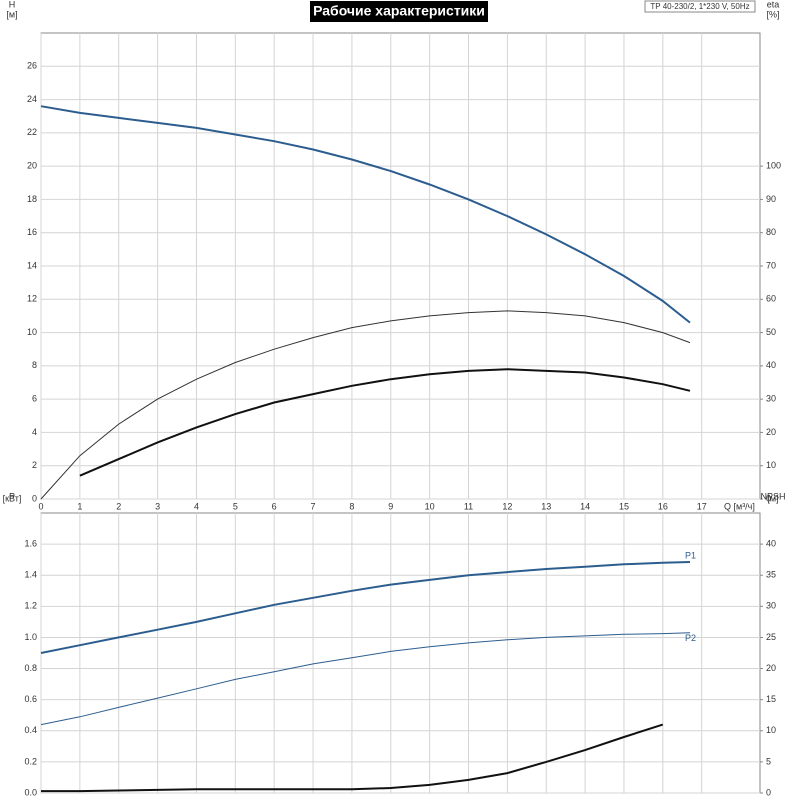  What do you see at coordinates (12, 4) in the screenshot?
I see `y-axis-label: H` at bounding box center [12, 4].